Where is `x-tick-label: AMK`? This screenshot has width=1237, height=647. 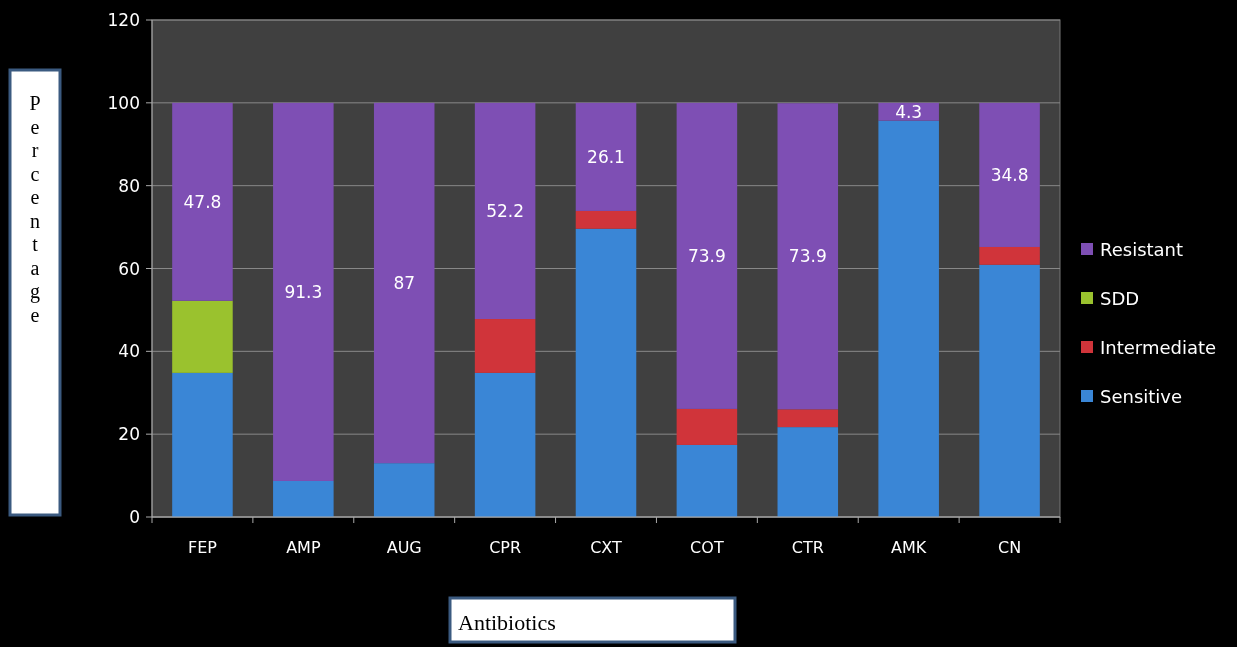
x-tick-label: AMK is located at coordinates (909, 547).